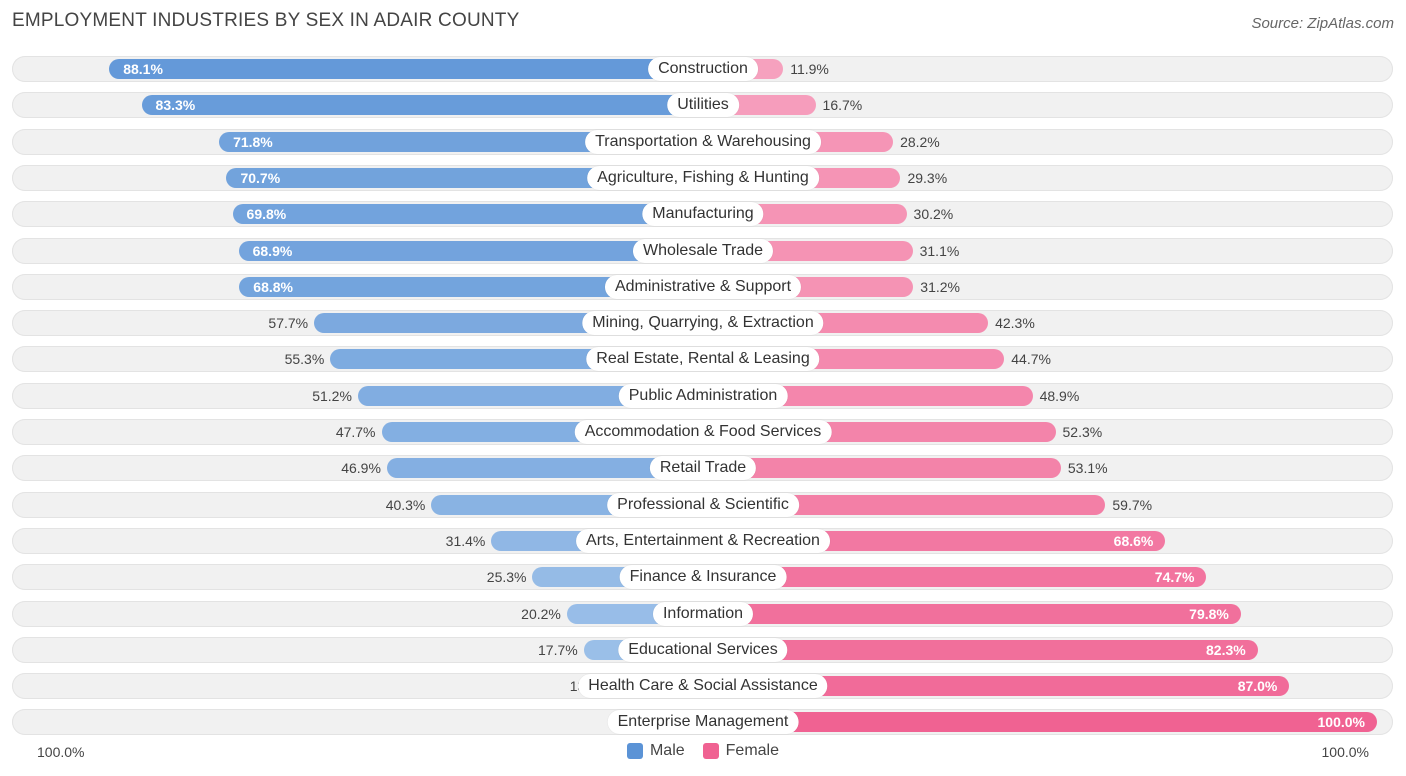 This screenshot has height=776, width=1406. I want to click on category-label: Manufacturing, so click(703, 214).